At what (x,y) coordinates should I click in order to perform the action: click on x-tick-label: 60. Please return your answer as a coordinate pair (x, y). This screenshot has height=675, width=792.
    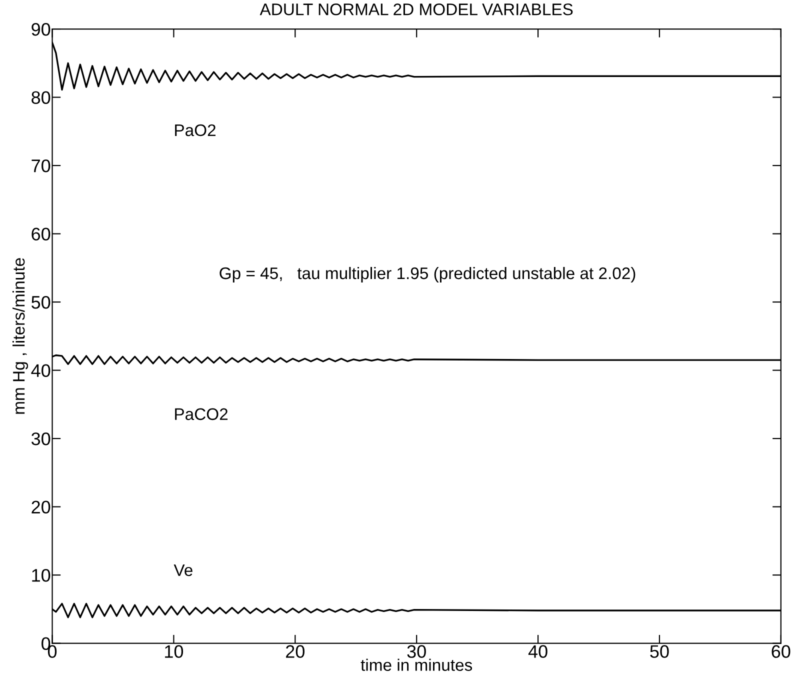
    Looking at the image, I should click on (781, 651).